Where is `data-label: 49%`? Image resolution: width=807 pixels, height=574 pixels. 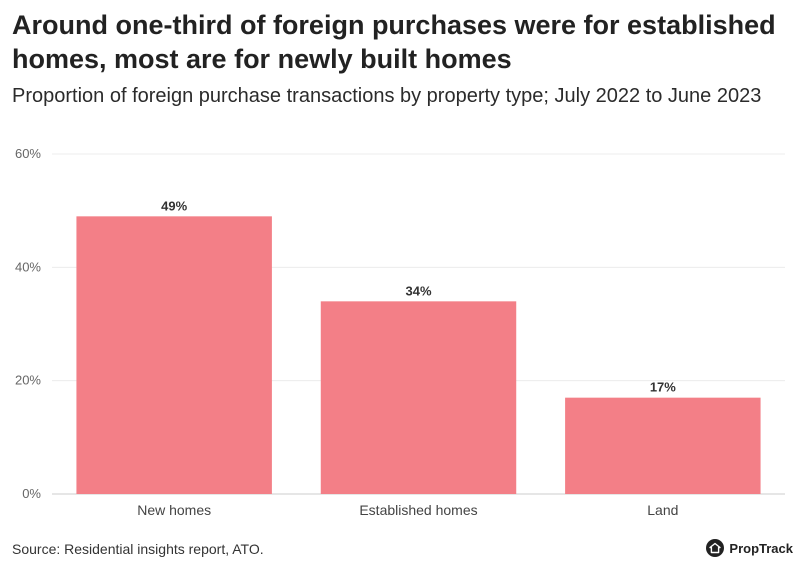 data-label: 49% is located at coordinates (174, 205).